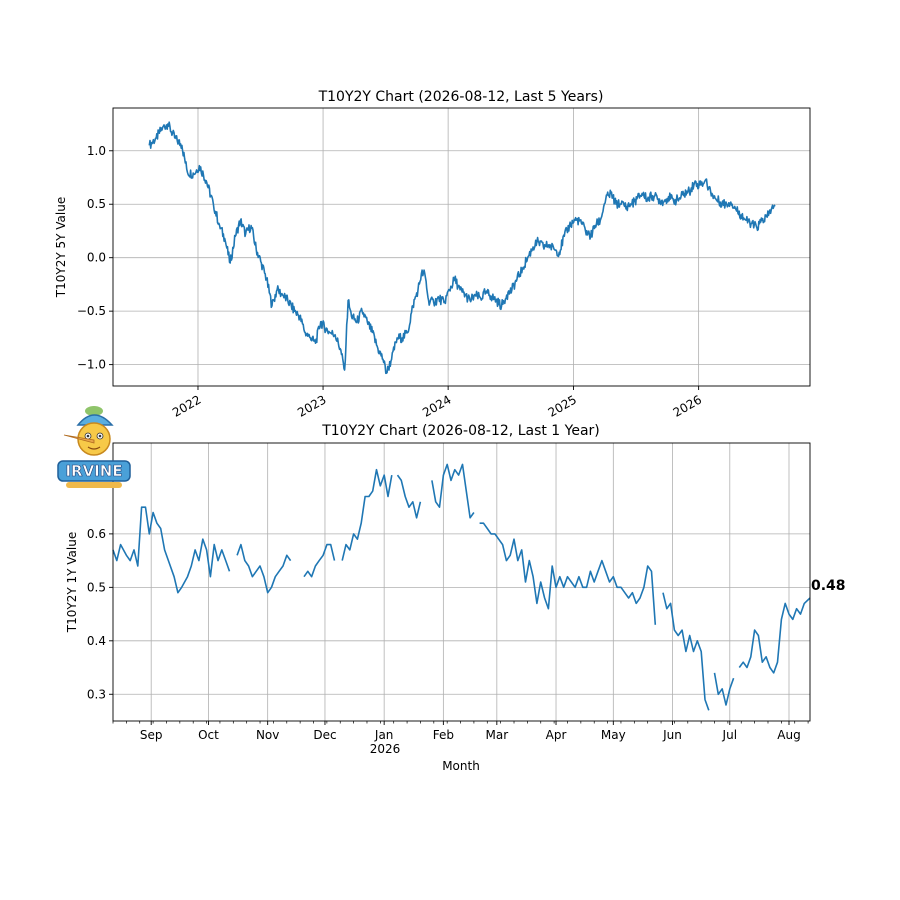 The image size is (900, 900). What do you see at coordinates (94, 411) in the screenshot?
I see `logo-leaf-icon` at bounding box center [94, 411].